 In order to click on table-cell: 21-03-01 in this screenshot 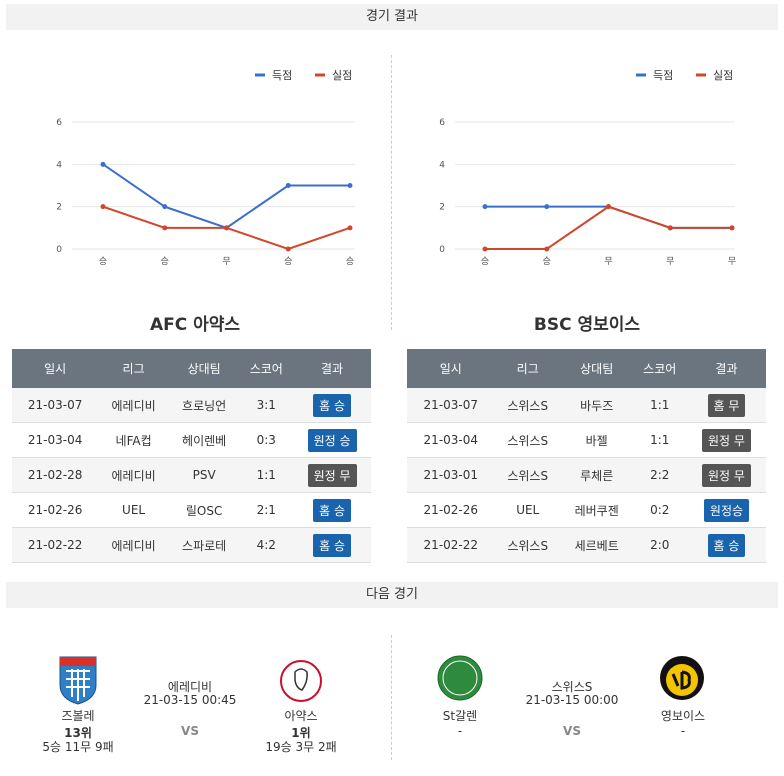, I will do `click(451, 475)`.